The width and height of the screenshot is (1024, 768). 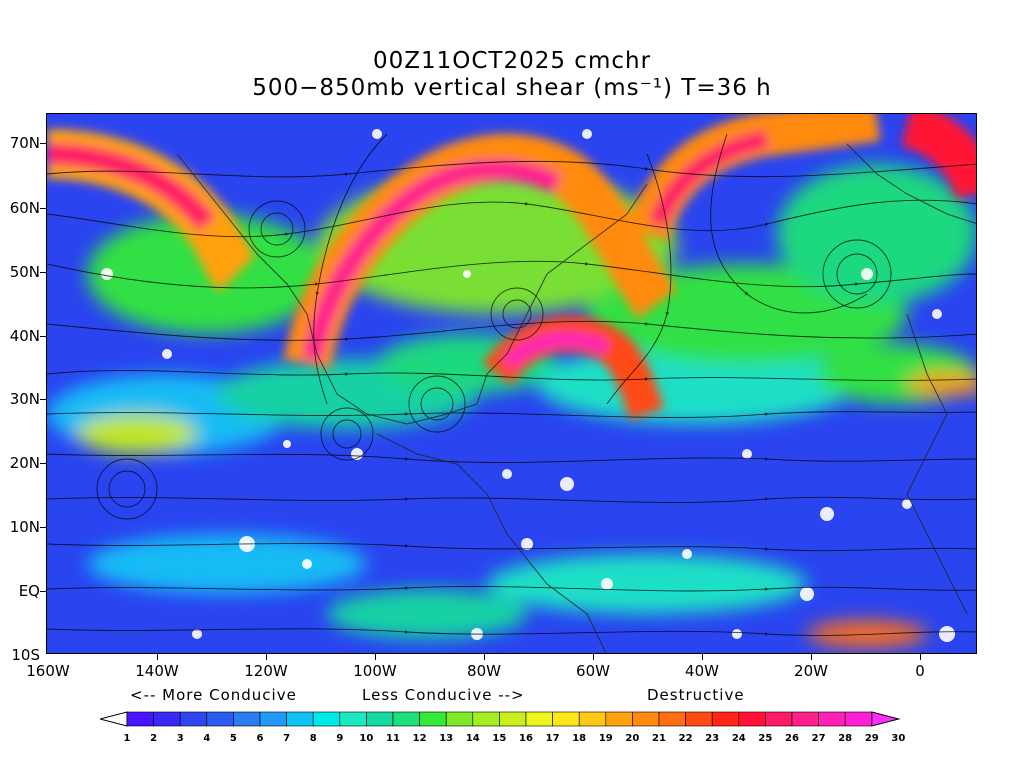 I want to click on colorbar-tick-label: 21, so click(x=659, y=738).